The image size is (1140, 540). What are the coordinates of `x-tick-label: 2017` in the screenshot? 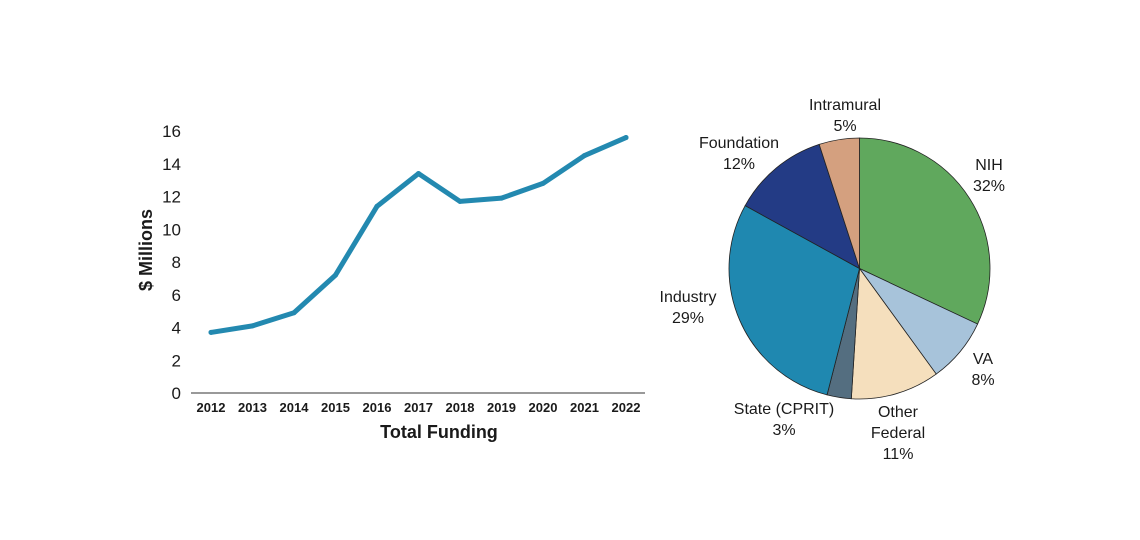 It's located at (418, 407).